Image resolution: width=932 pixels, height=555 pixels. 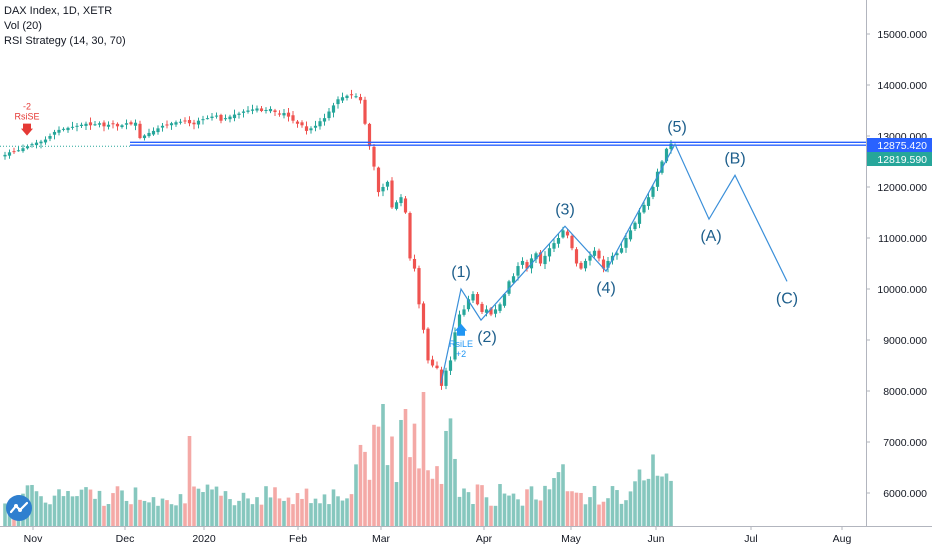 I want to click on short-signal-label: RsiSE, so click(x=26, y=117).